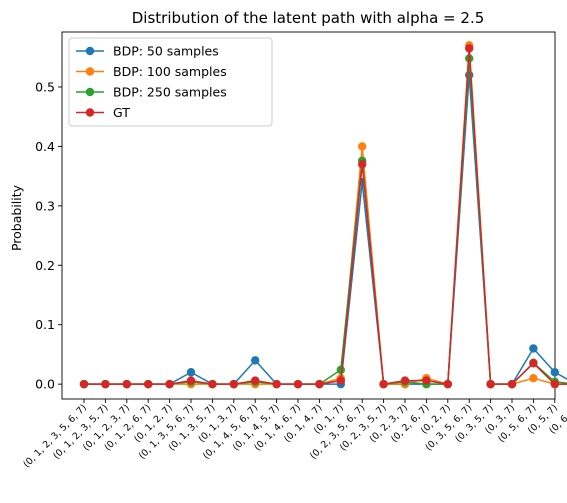  I want to click on legend-entry: BDP: 100 samples, so click(151, 71).